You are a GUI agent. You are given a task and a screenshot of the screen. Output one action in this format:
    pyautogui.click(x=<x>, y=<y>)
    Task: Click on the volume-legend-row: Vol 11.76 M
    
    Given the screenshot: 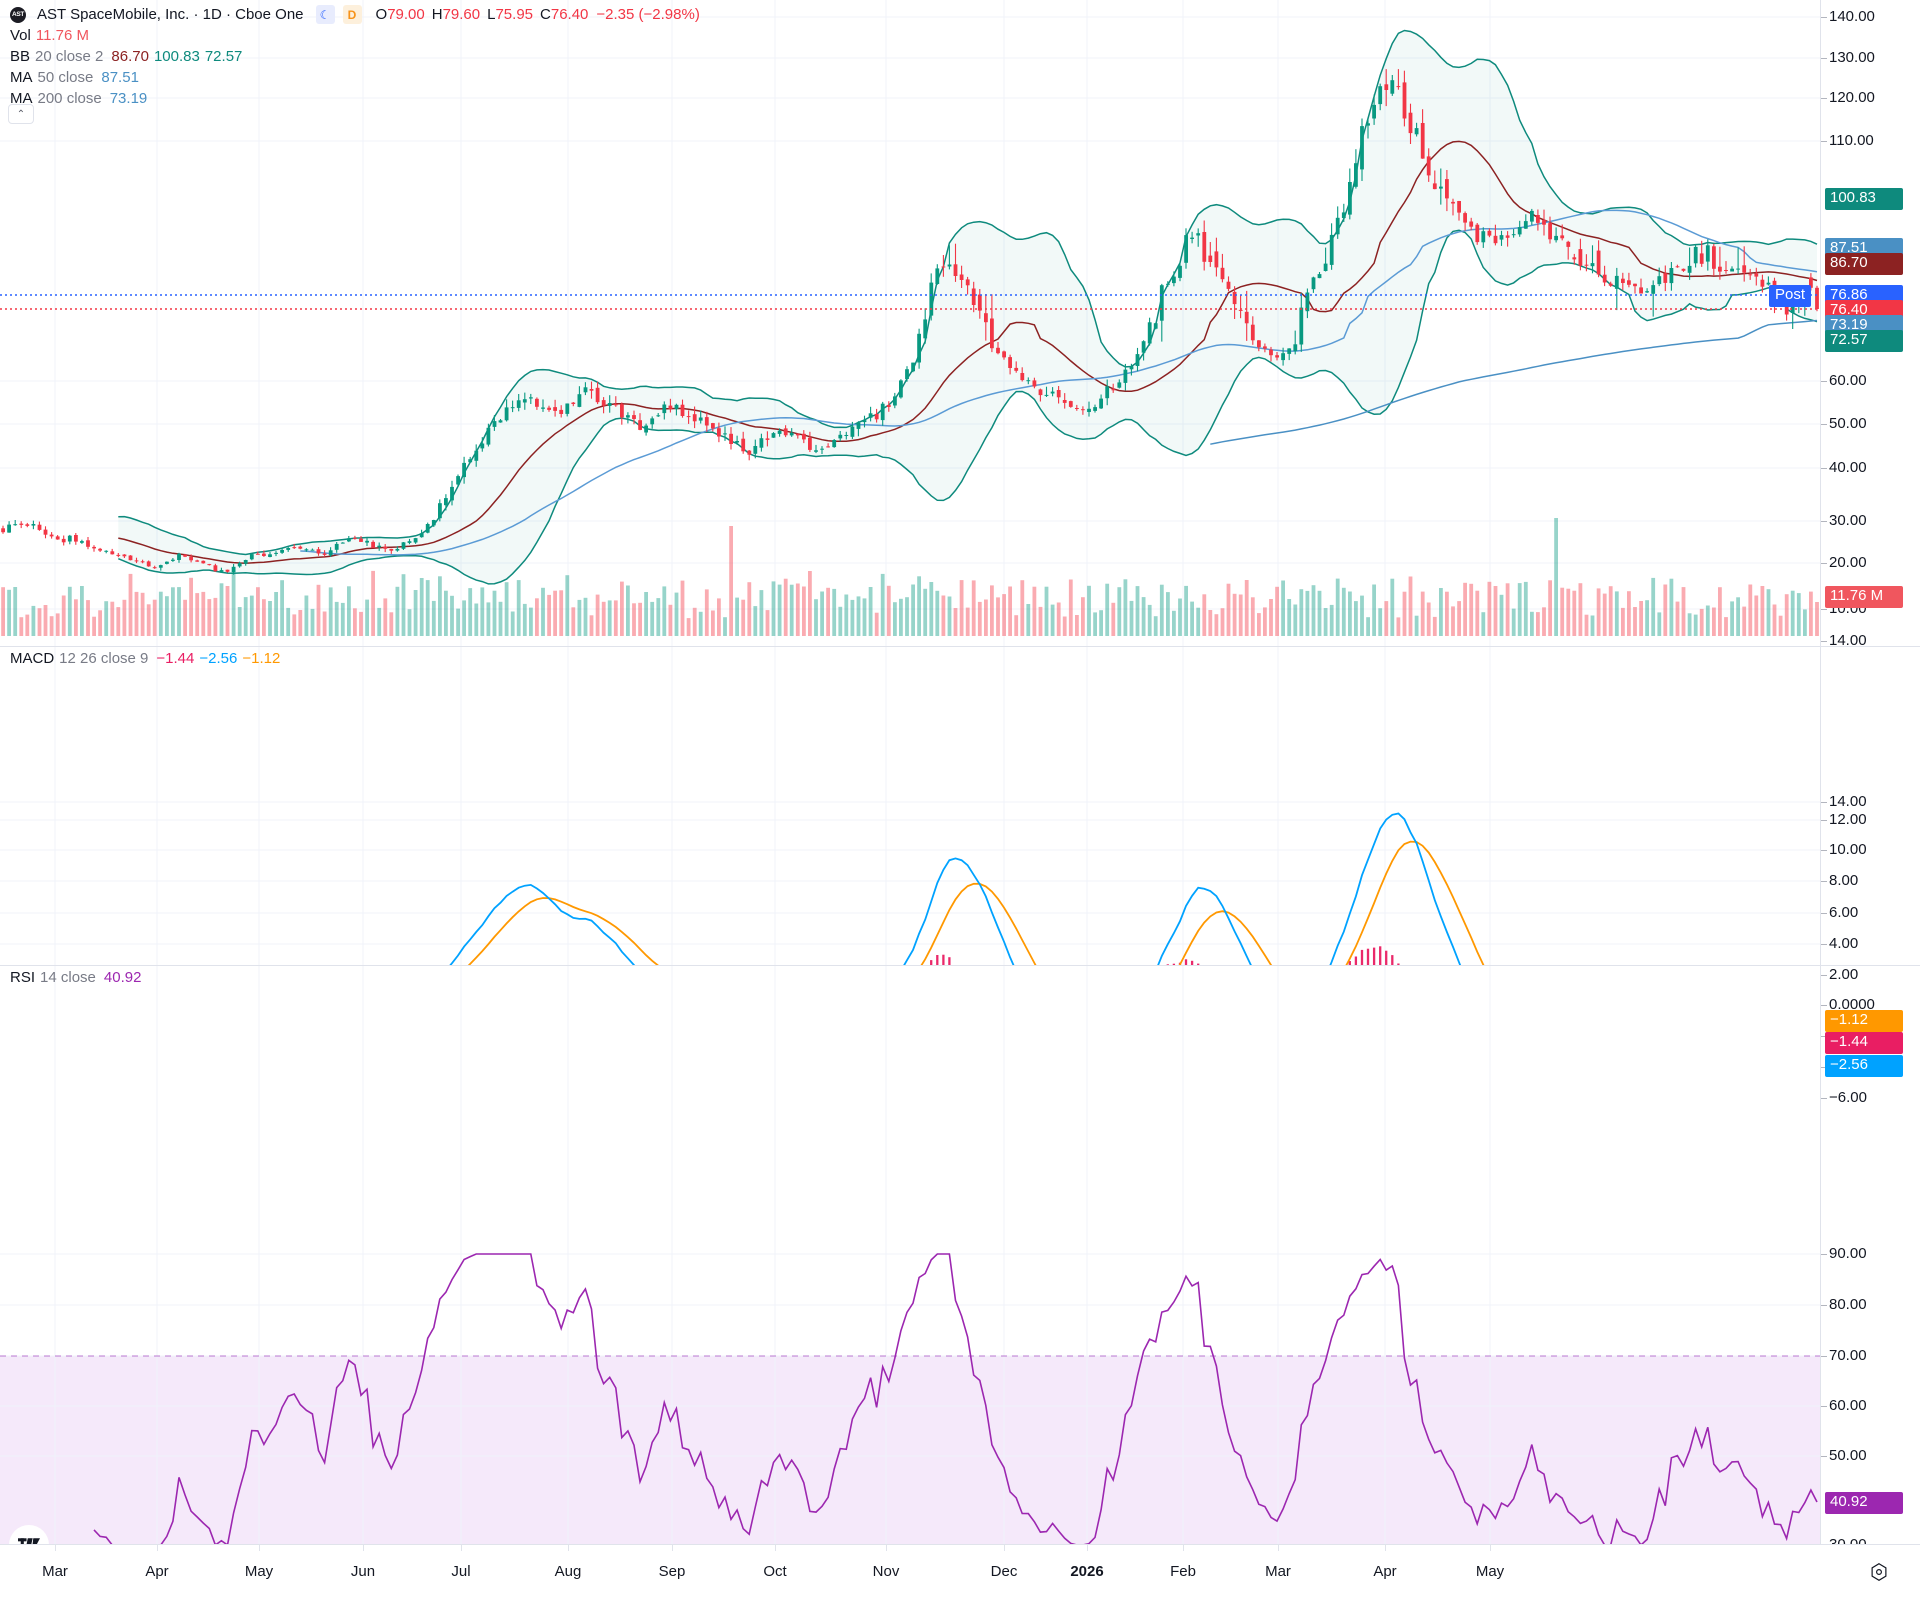 What is the action you would take?
    pyautogui.click(x=355, y=35)
    